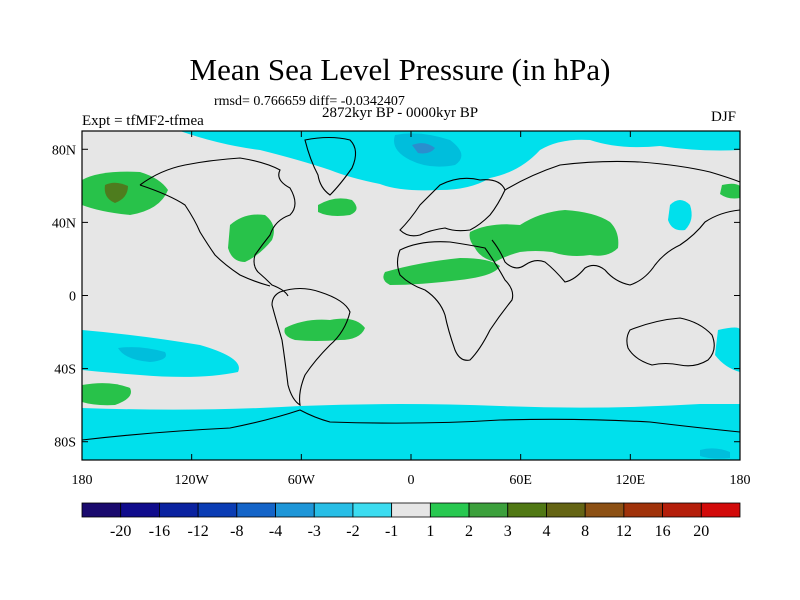 This screenshot has width=800, height=600. I want to click on colorbar-label: 2, so click(469, 531).